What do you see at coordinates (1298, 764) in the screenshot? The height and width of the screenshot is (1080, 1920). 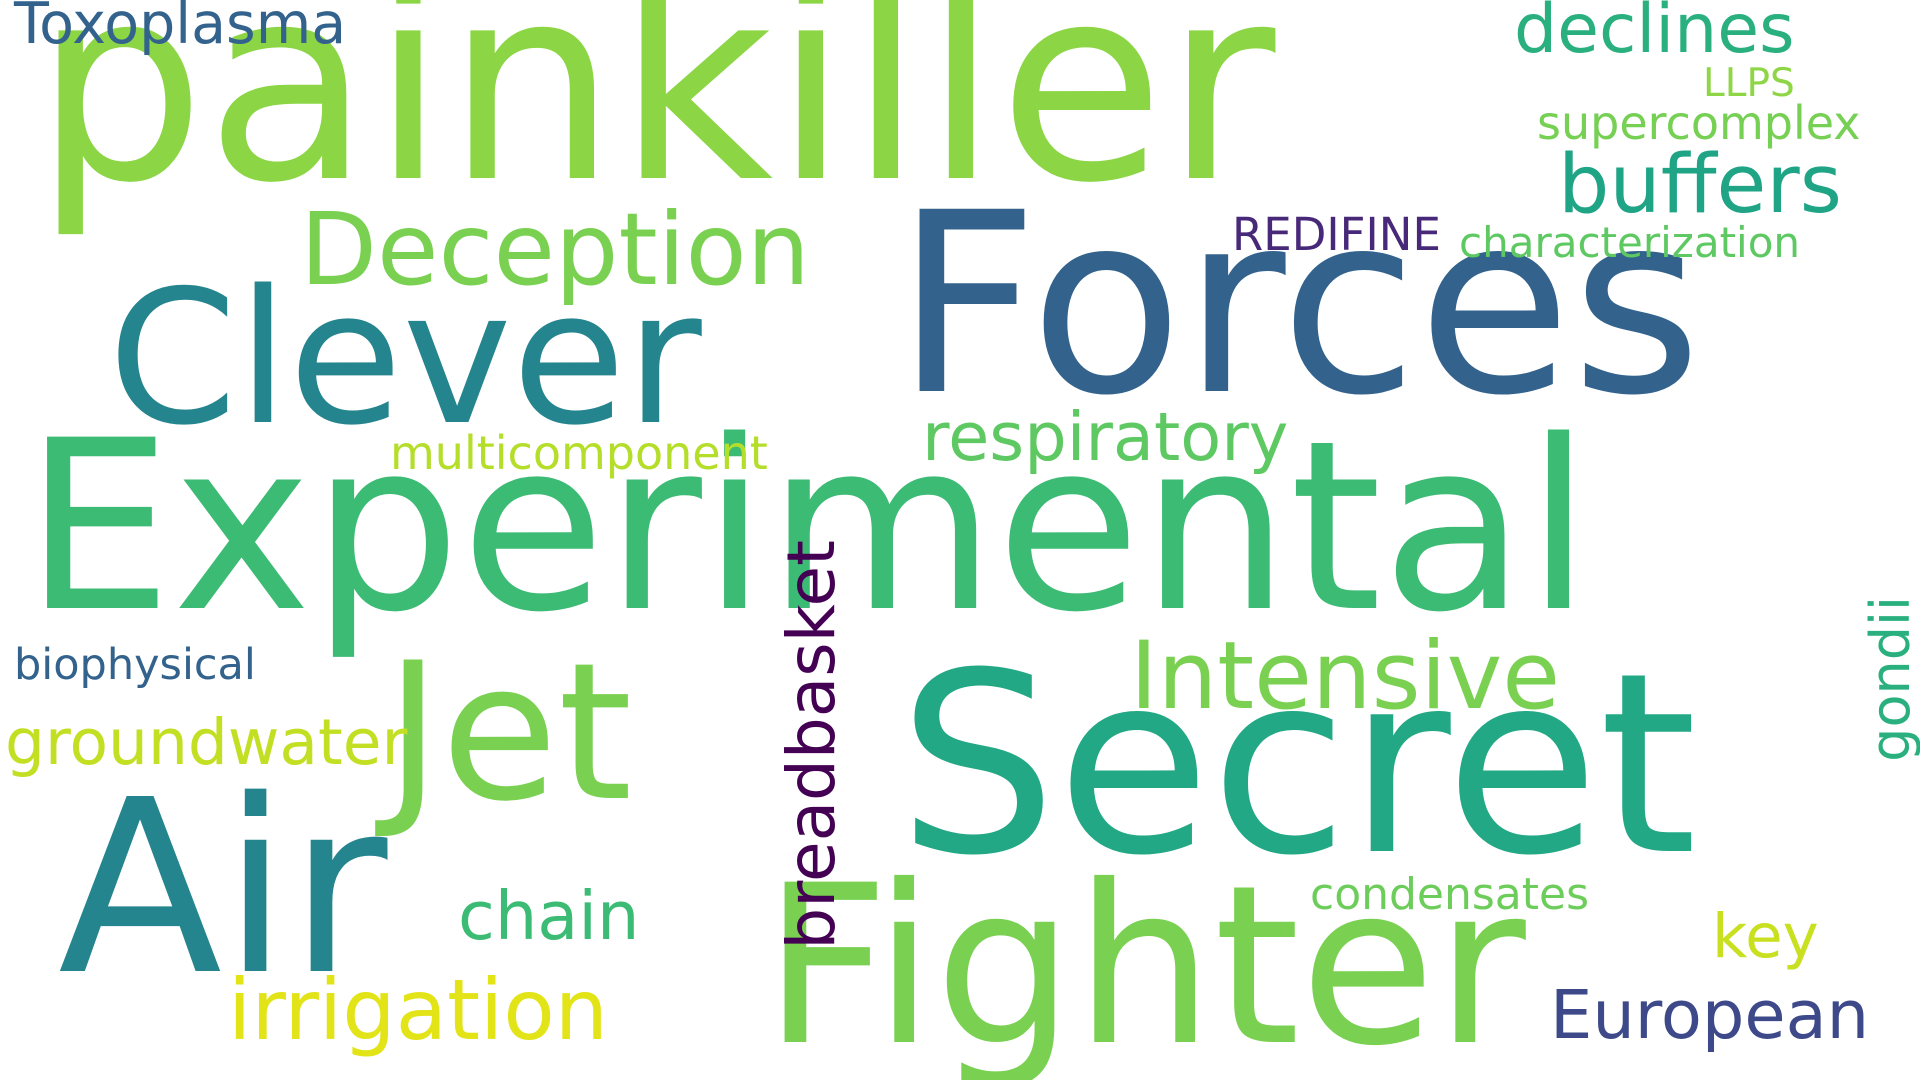 I see `word-secret: Secret` at bounding box center [1298, 764].